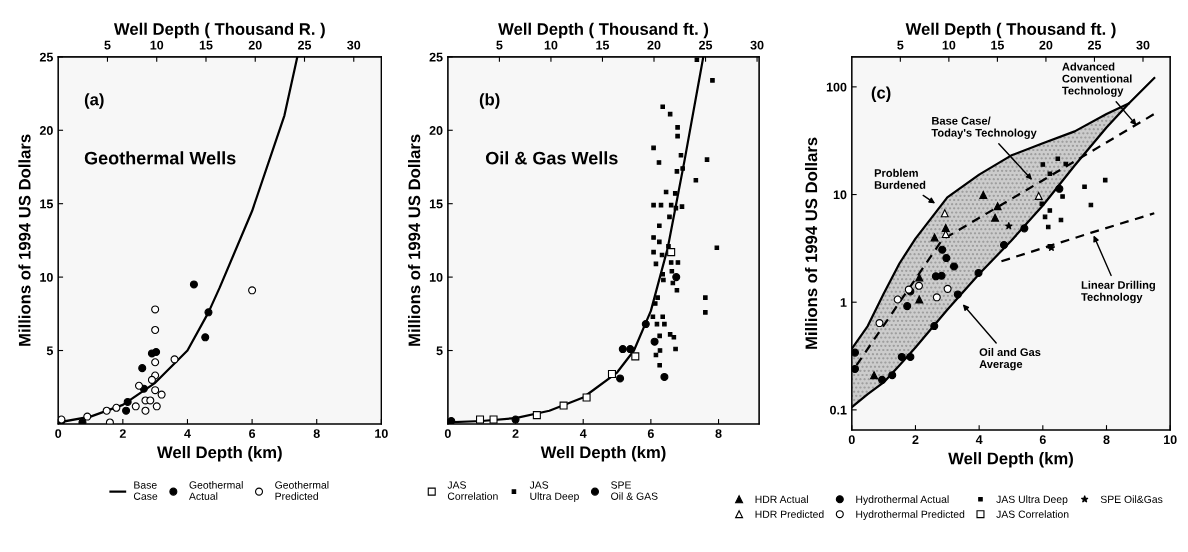 Image resolution: width=1188 pixels, height=552 pixels. I want to click on y-tick-label: 1, so click(843, 302).